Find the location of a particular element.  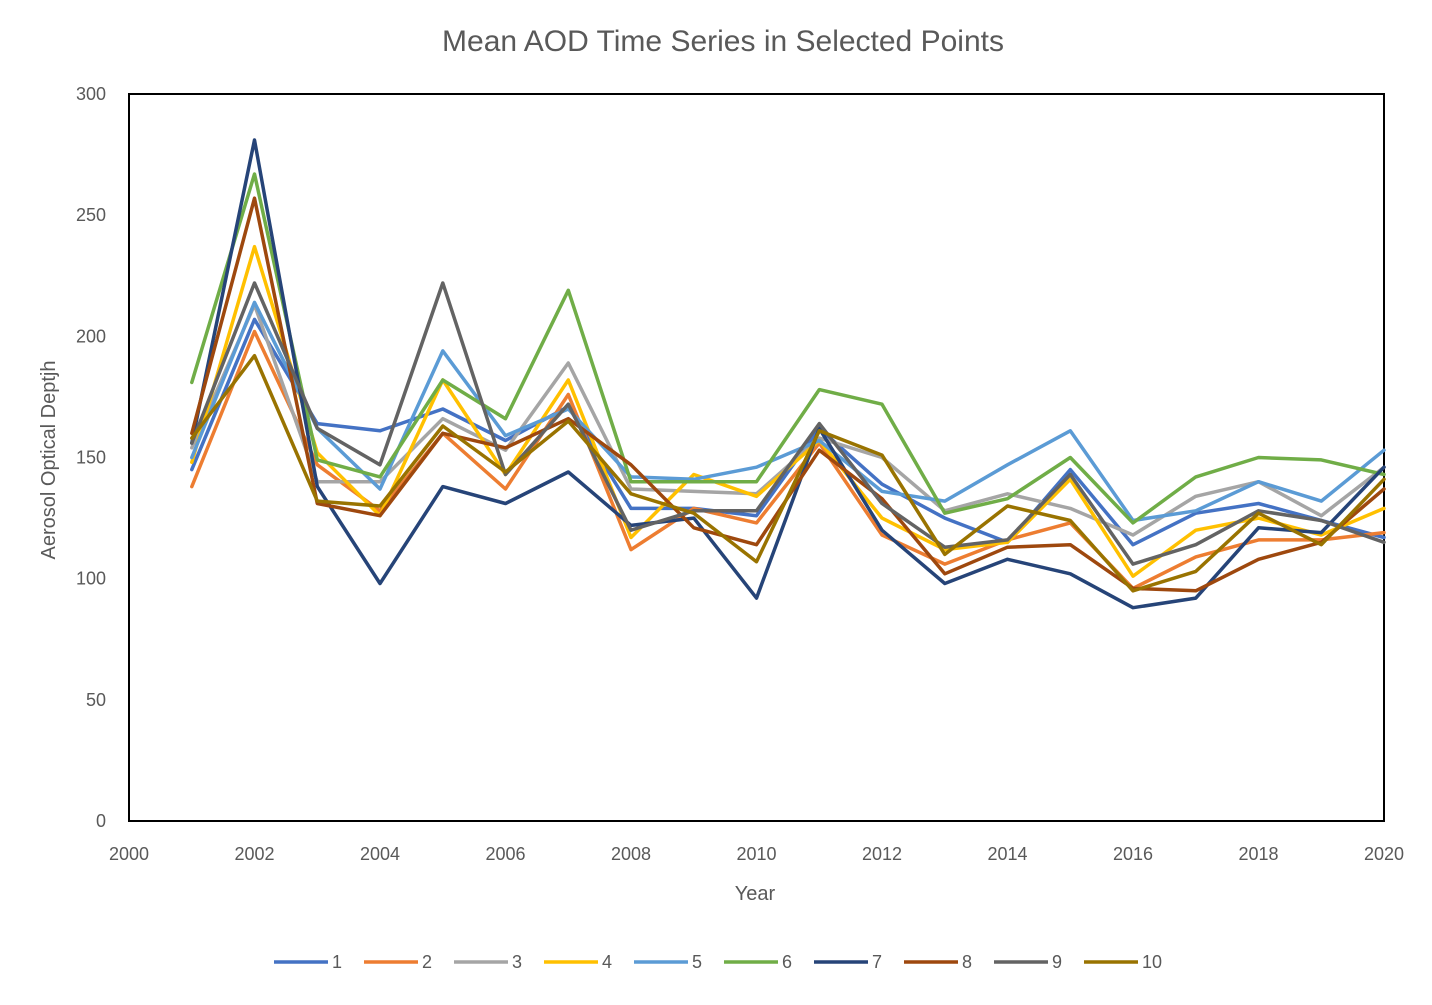

x-tick-label: 2018 is located at coordinates (1258, 854).